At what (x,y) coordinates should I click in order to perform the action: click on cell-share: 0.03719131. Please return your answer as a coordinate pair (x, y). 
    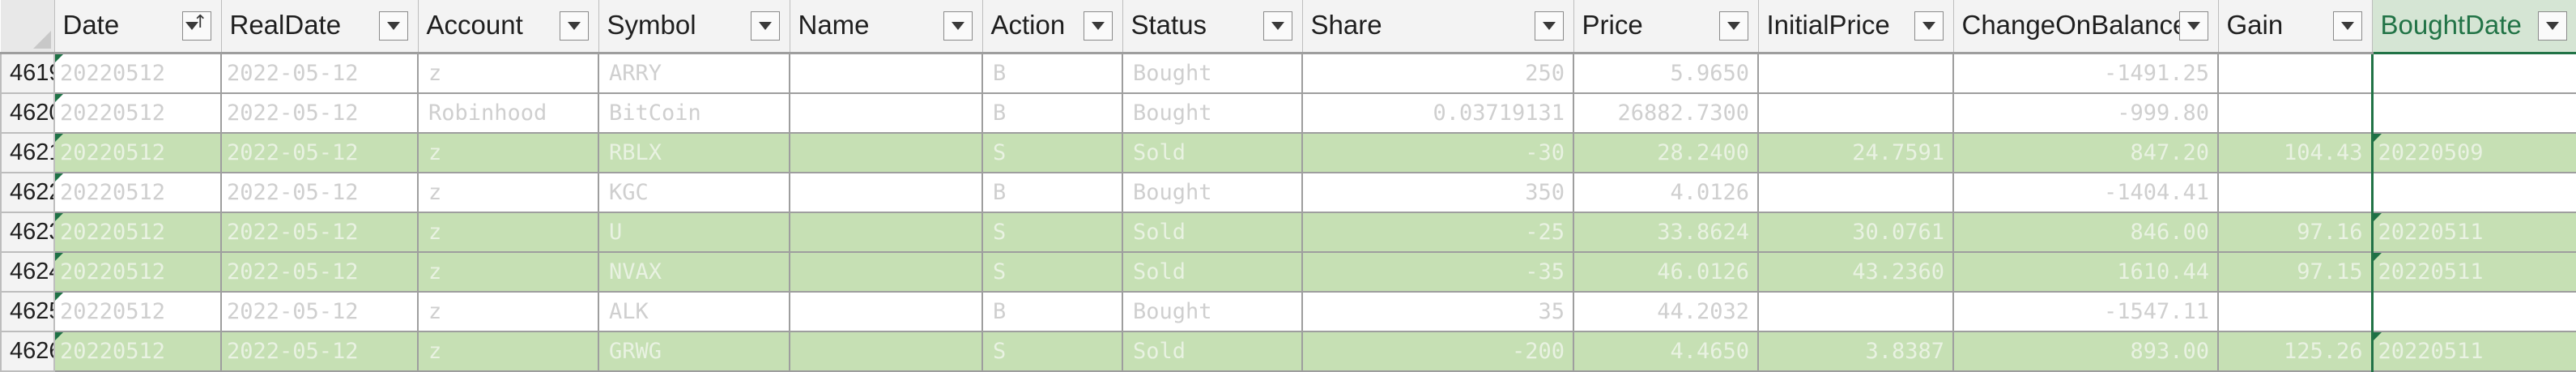
    Looking at the image, I should click on (1437, 113).